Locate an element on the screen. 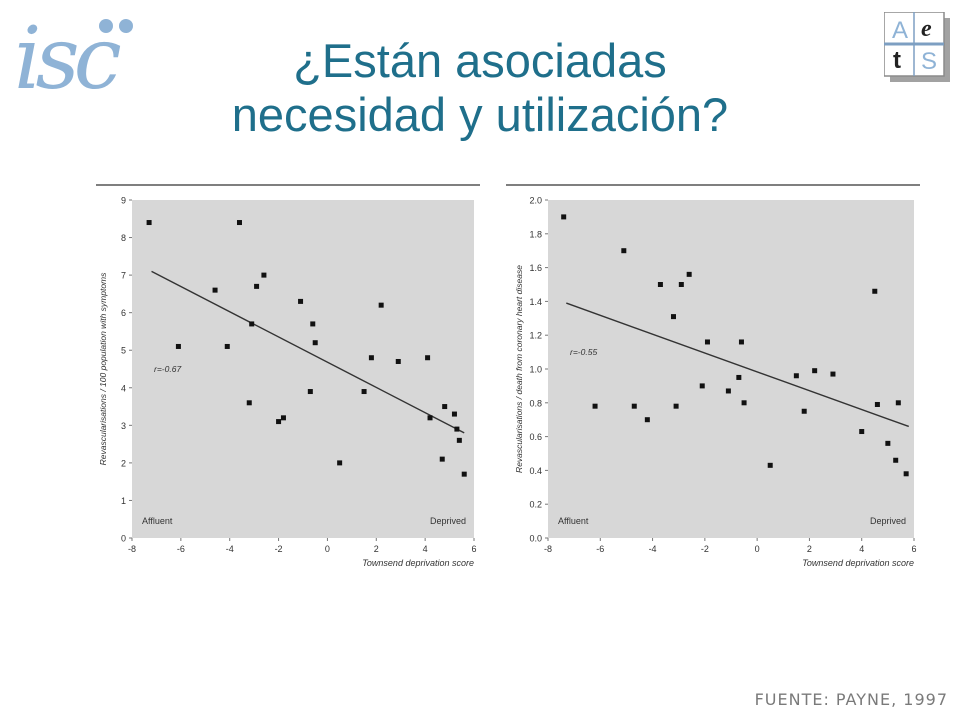 Image resolution: width=960 pixels, height=720 pixels. page-title-line1: ¿Están asociadas is located at coordinates (480, 60).